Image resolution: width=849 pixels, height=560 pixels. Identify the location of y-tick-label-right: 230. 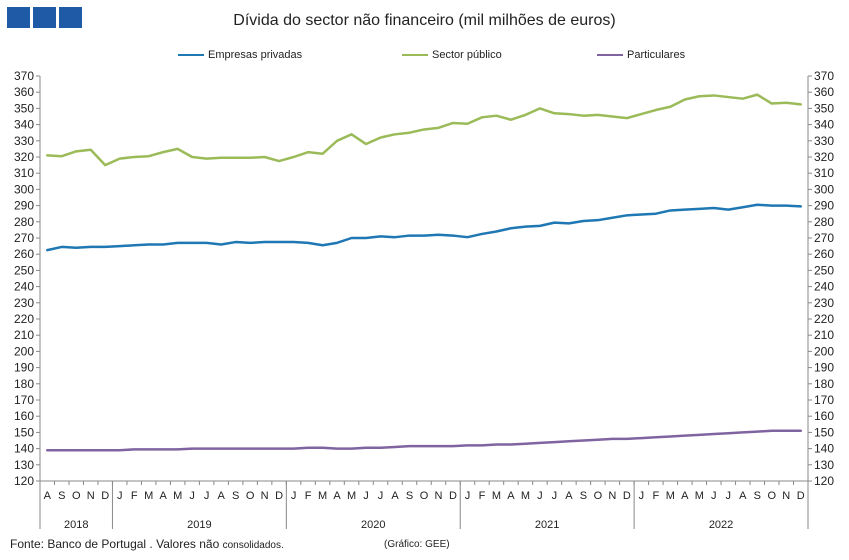
(824, 303).